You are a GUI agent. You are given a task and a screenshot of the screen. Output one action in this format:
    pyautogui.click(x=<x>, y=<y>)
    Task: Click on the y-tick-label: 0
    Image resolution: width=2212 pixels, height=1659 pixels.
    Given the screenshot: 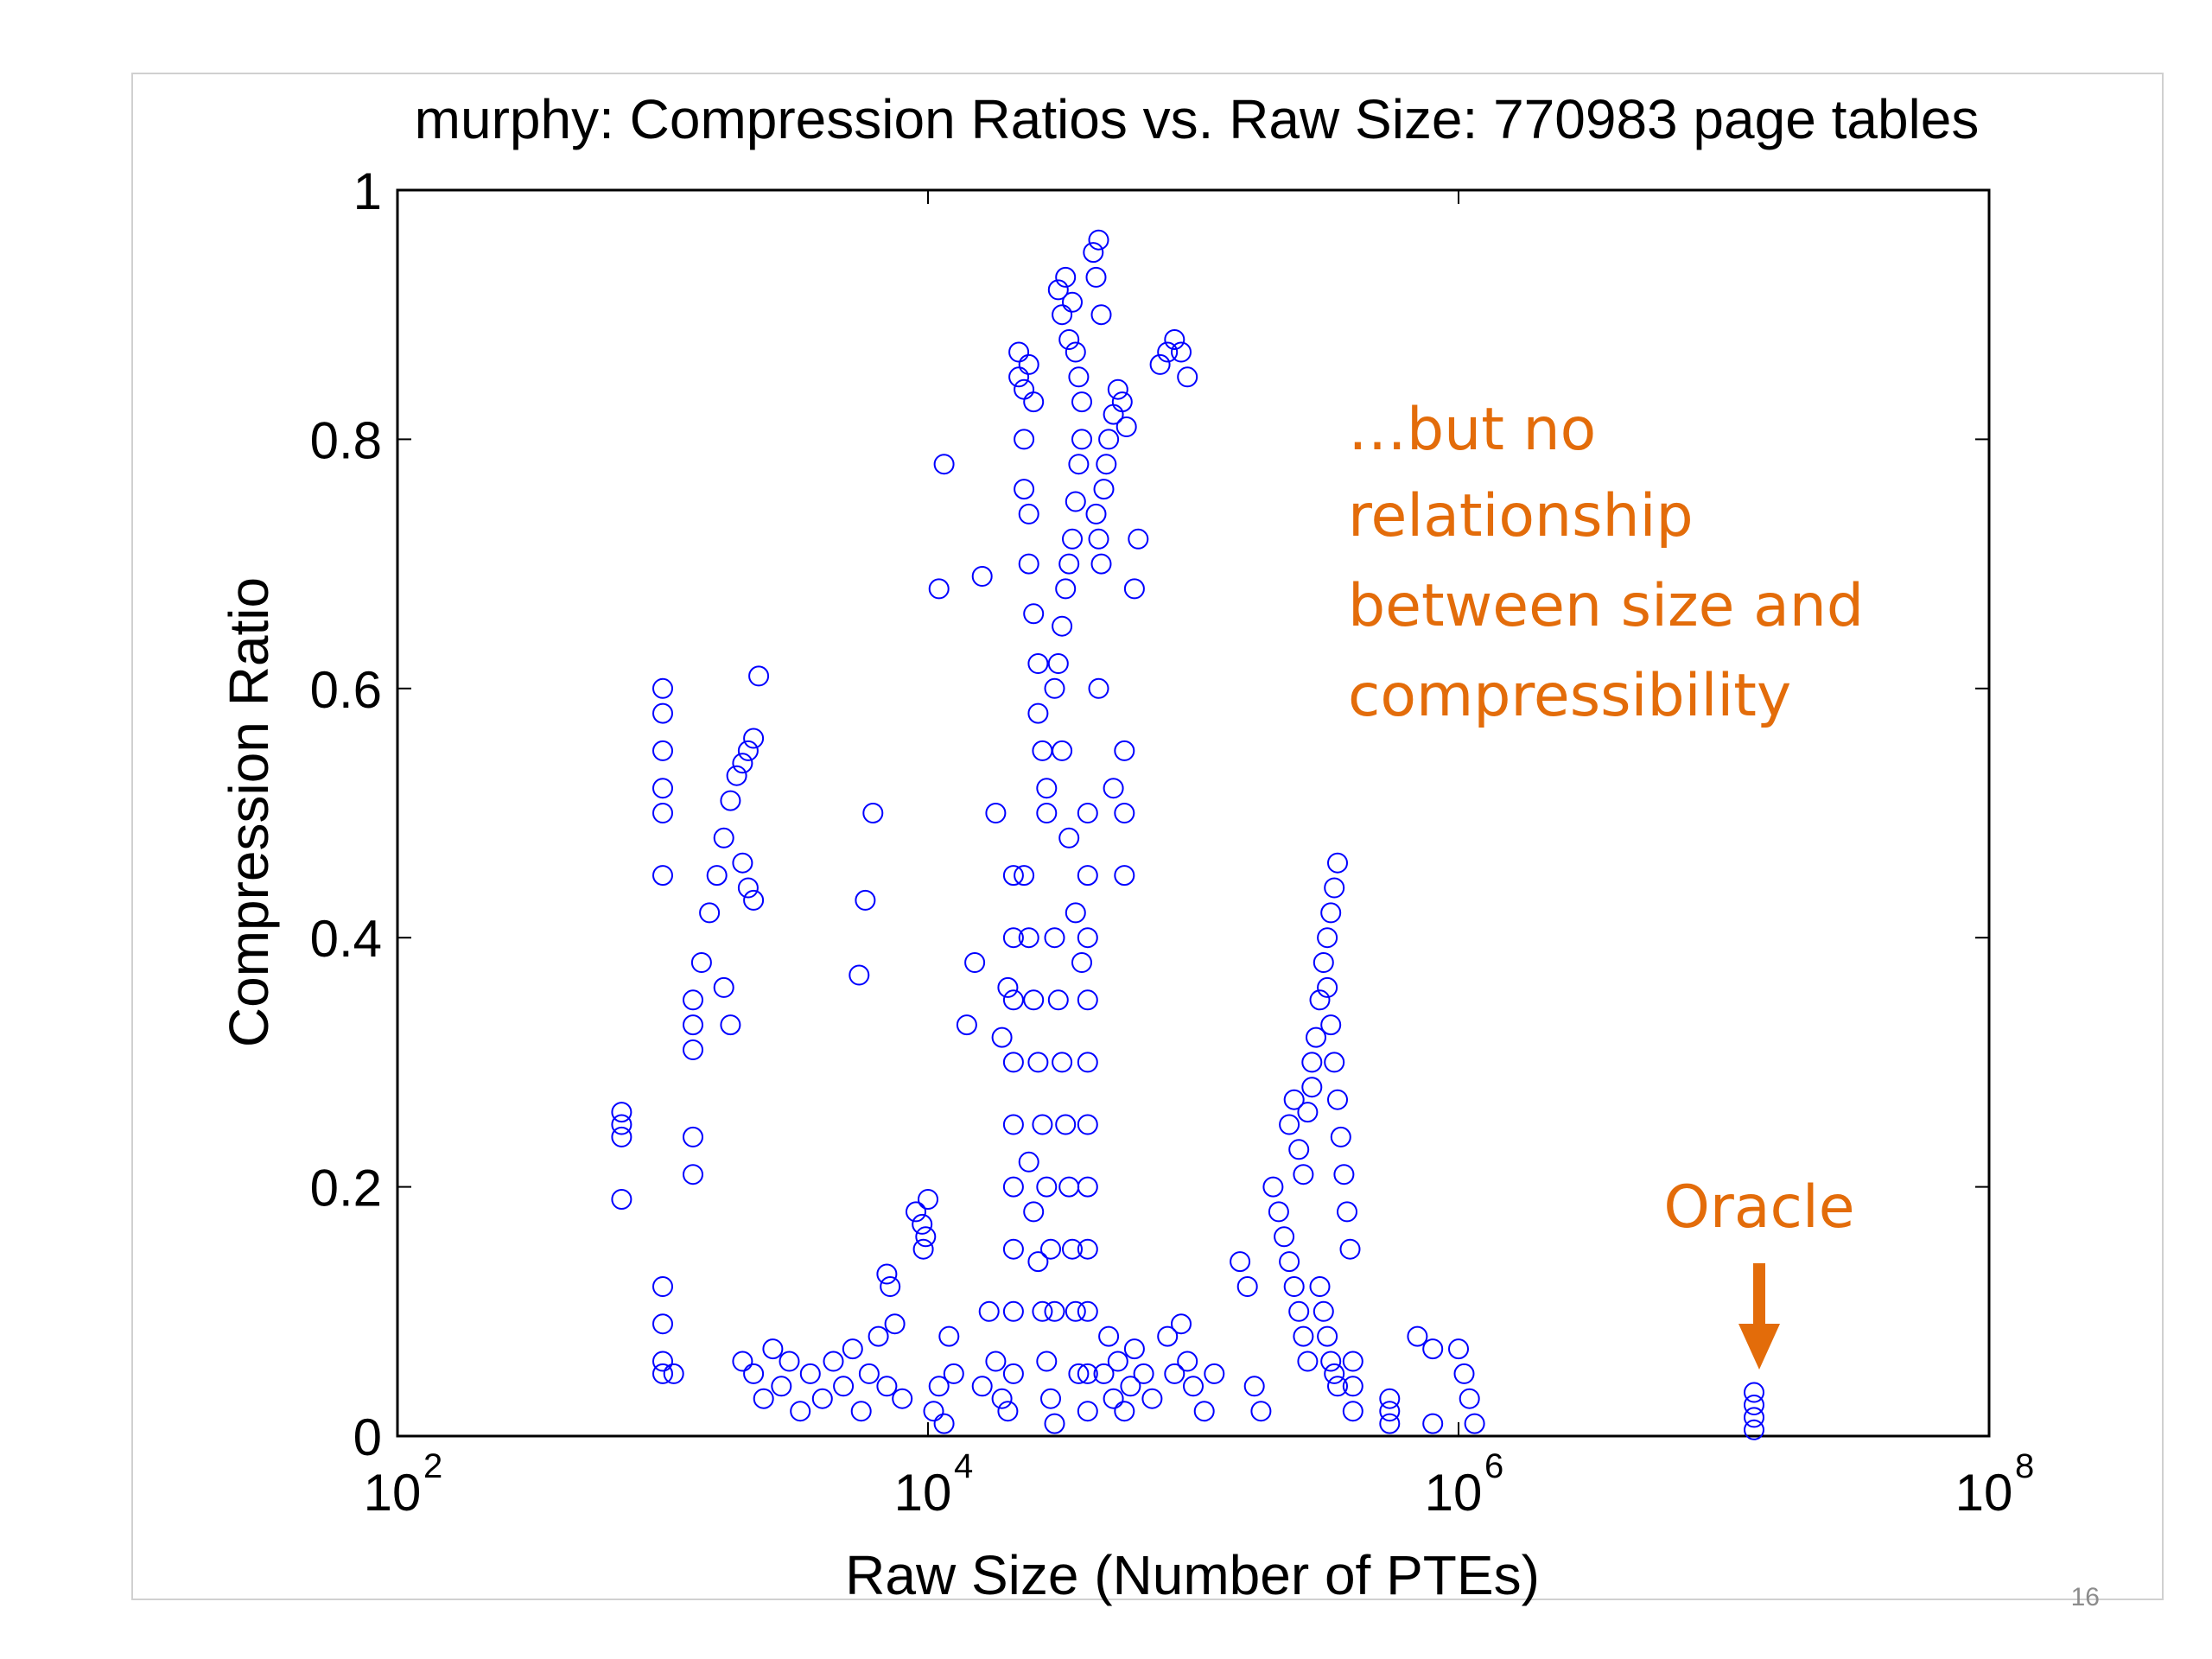 What is the action you would take?
    pyautogui.click(x=367, y=1437)
    